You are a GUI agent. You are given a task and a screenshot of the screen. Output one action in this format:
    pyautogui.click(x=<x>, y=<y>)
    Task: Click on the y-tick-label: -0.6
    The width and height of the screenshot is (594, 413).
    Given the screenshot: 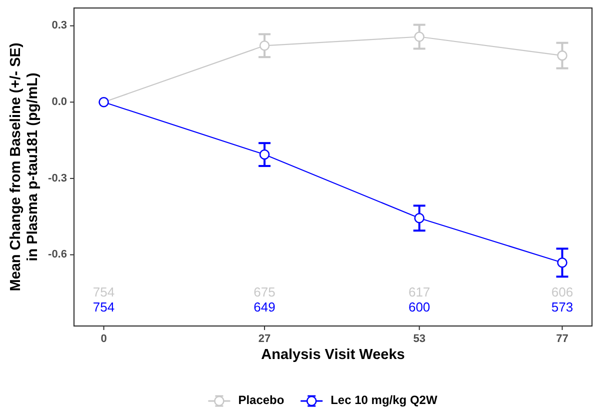 What is the action you would take?
    pyautogui.click(x=57, y=254)
    